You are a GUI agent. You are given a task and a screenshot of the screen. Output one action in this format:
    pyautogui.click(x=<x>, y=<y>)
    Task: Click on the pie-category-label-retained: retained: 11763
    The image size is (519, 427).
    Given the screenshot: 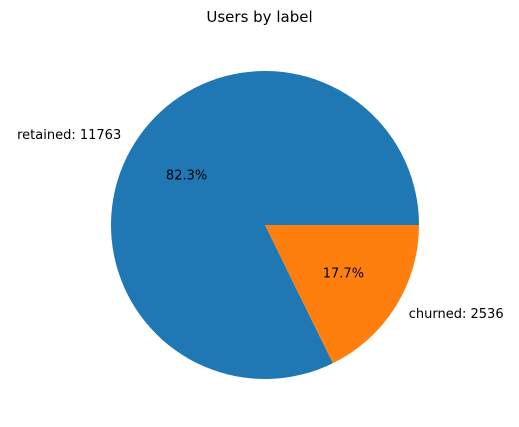 What is the action you would take?
    pyautogui.click(x=69, y=135)
    